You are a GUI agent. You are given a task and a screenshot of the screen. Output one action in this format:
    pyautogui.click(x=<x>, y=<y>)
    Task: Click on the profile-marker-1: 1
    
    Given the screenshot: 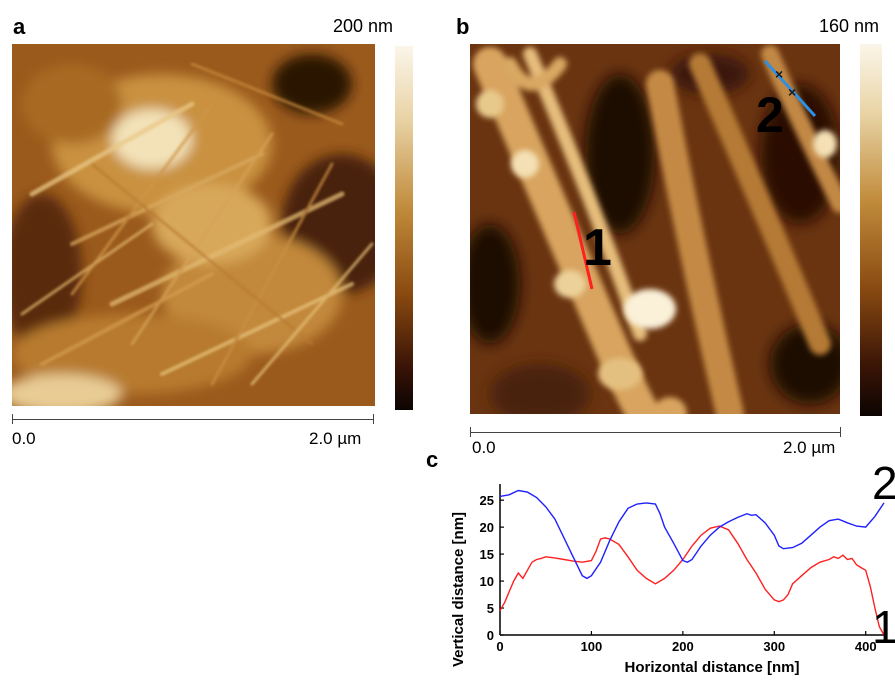 What is the action you would take?
    pyautogui.click(x=597, y=248)
    